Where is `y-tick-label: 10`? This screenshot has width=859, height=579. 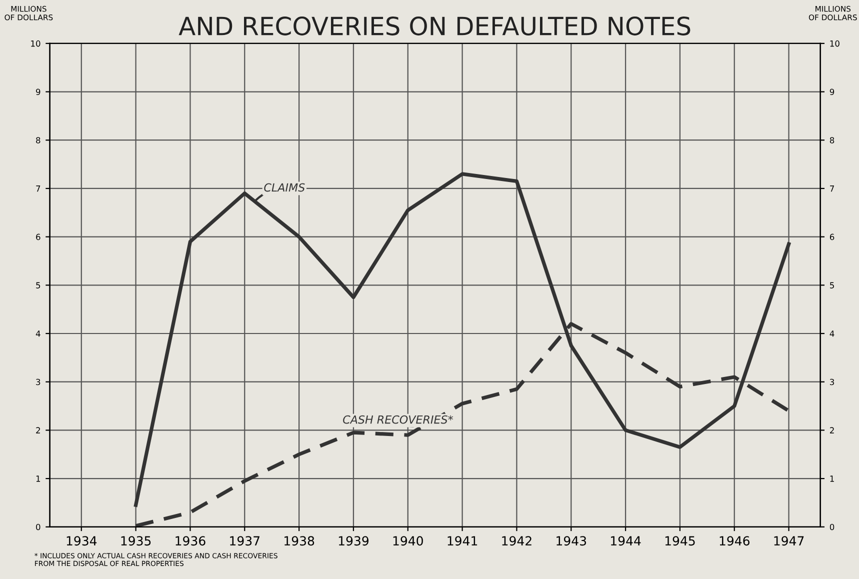 y-tick-label: 10 is located at coordinates (35, 43).